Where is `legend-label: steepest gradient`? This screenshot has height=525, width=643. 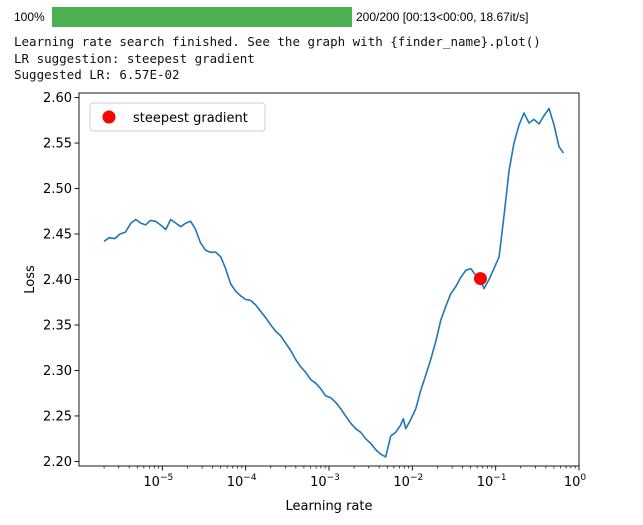
legend-label: steepest gradient is located at coordinates (190, 118).